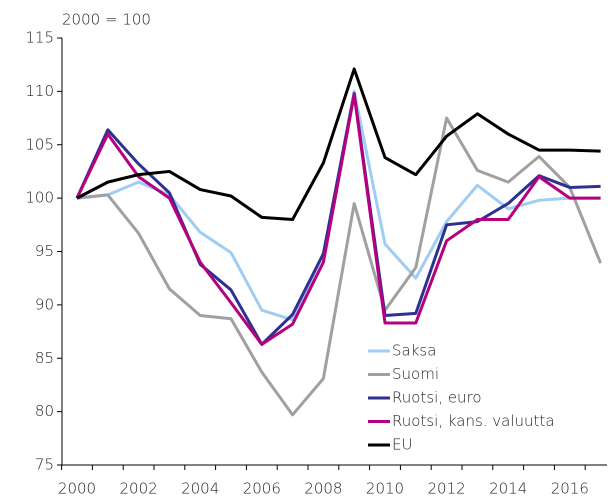 The image size is (611, 500). What do you see at coordinates (447, 489) in the screenshot?
I see `x-tick-label: 2012` at bounding box center [447, 489].